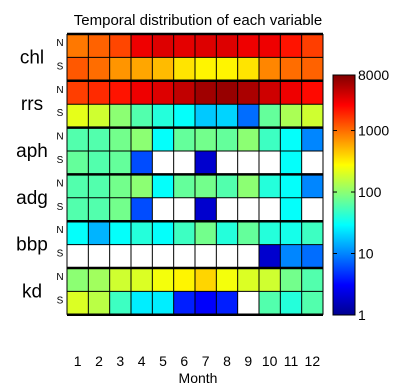 The height and width of the screenshot is (384, 395). What do you see at coordinates (32, 151) in the screenshot?
I see `variable-label-aph: aph` at bounding box center [32, 151].